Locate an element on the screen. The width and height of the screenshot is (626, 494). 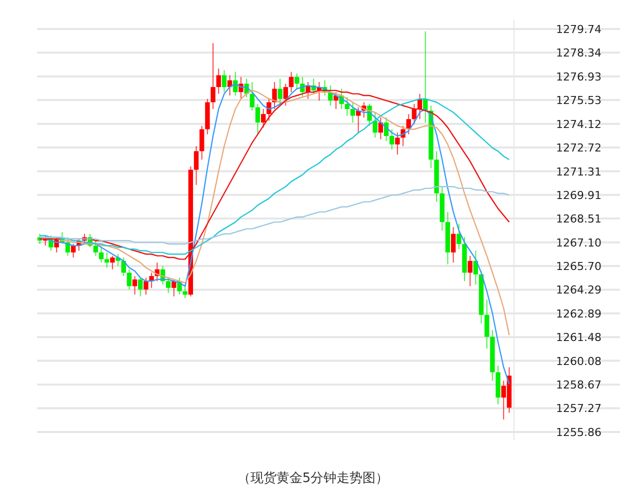
y-tick-label: 1276.93 is located at coordinates (579, 77).